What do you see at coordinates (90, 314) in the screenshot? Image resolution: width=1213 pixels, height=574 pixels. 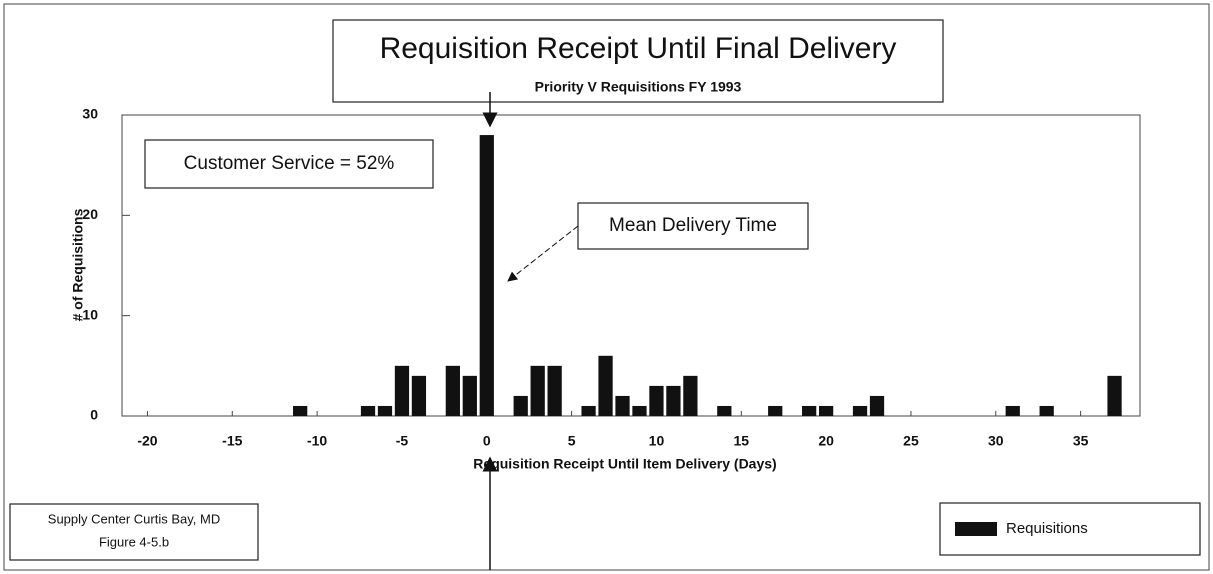 I see `y-tick-label: 10` at bounding box center [90, 314].